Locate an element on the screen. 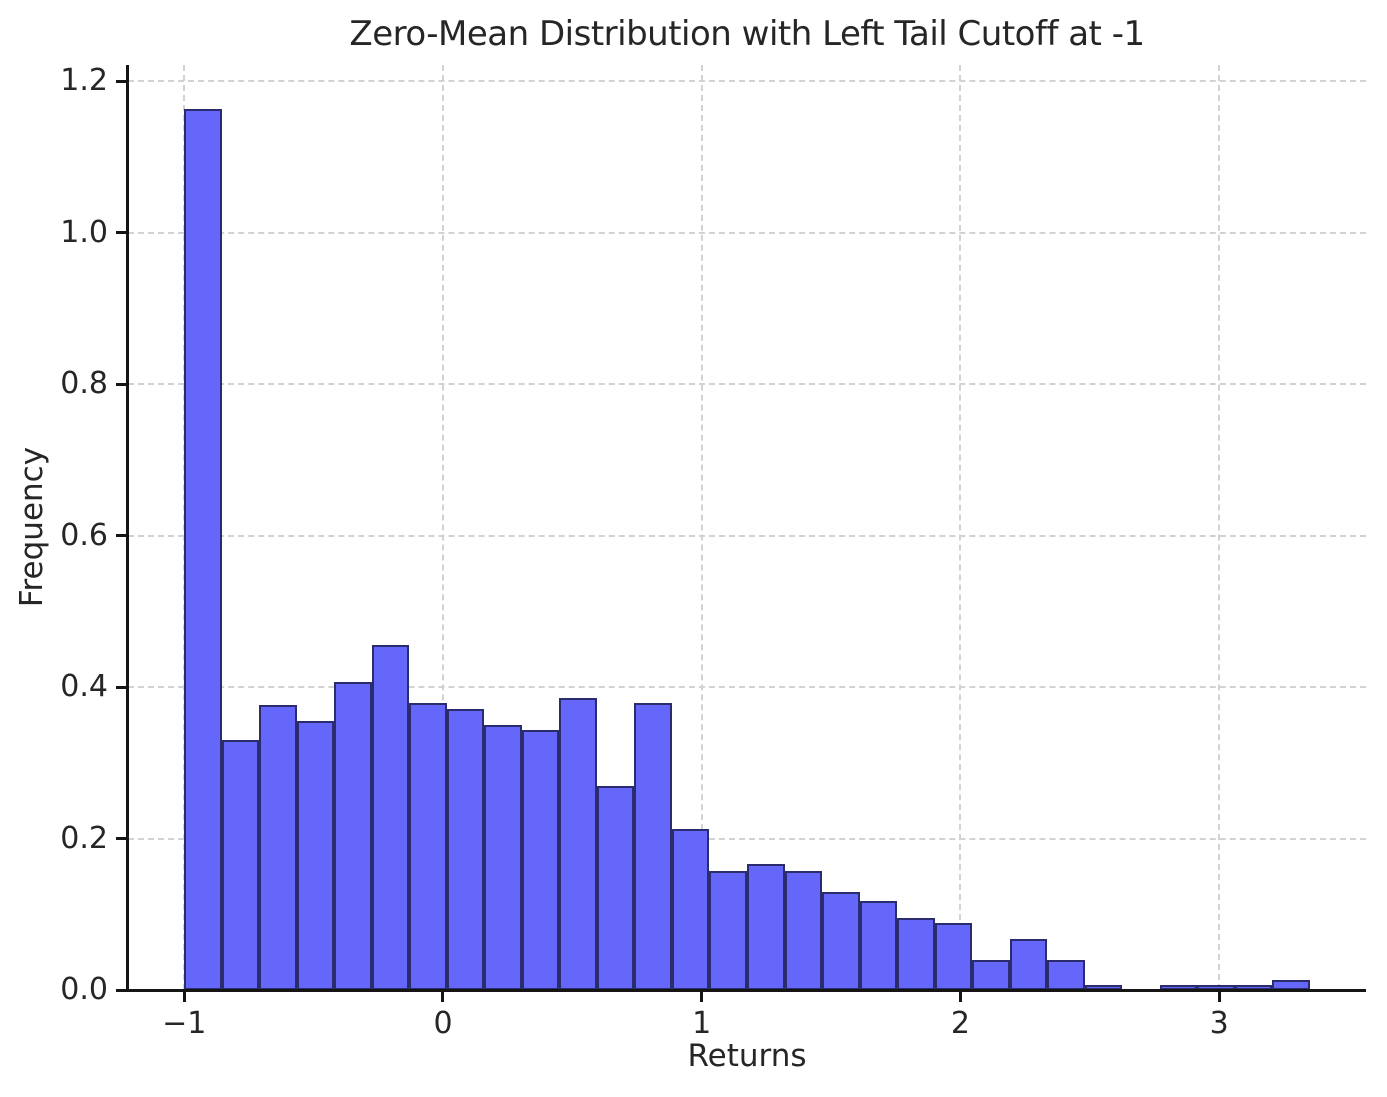 This screenshot has height=1097, width=1387. x-tick-label: 1 is located at coordinates (702, 1023).